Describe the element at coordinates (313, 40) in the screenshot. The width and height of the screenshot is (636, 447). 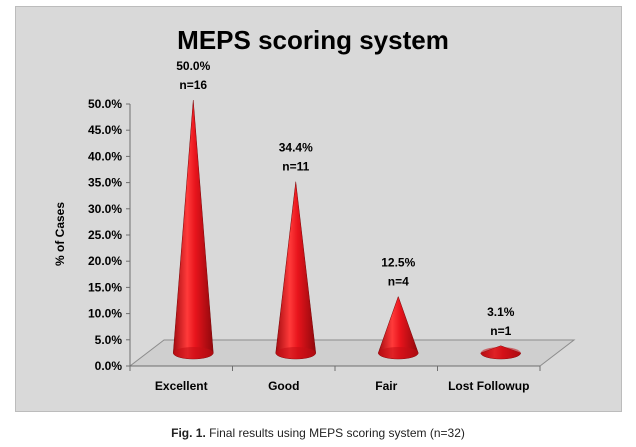
I see `chart-title: MEPS scoring system` at that location.